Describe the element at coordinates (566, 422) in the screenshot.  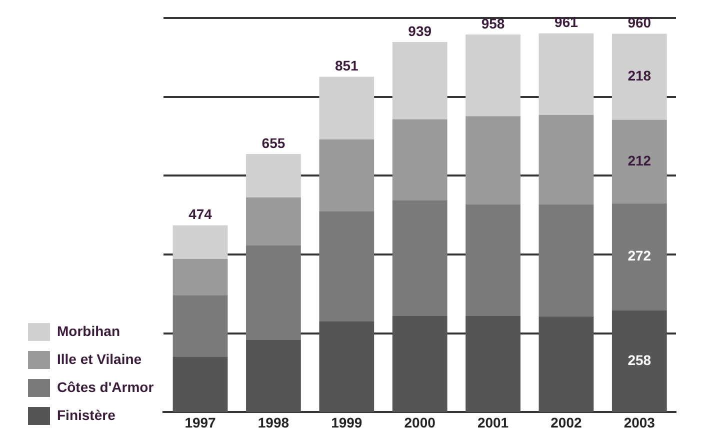
I see `x-tick-label: 2002` at that location.